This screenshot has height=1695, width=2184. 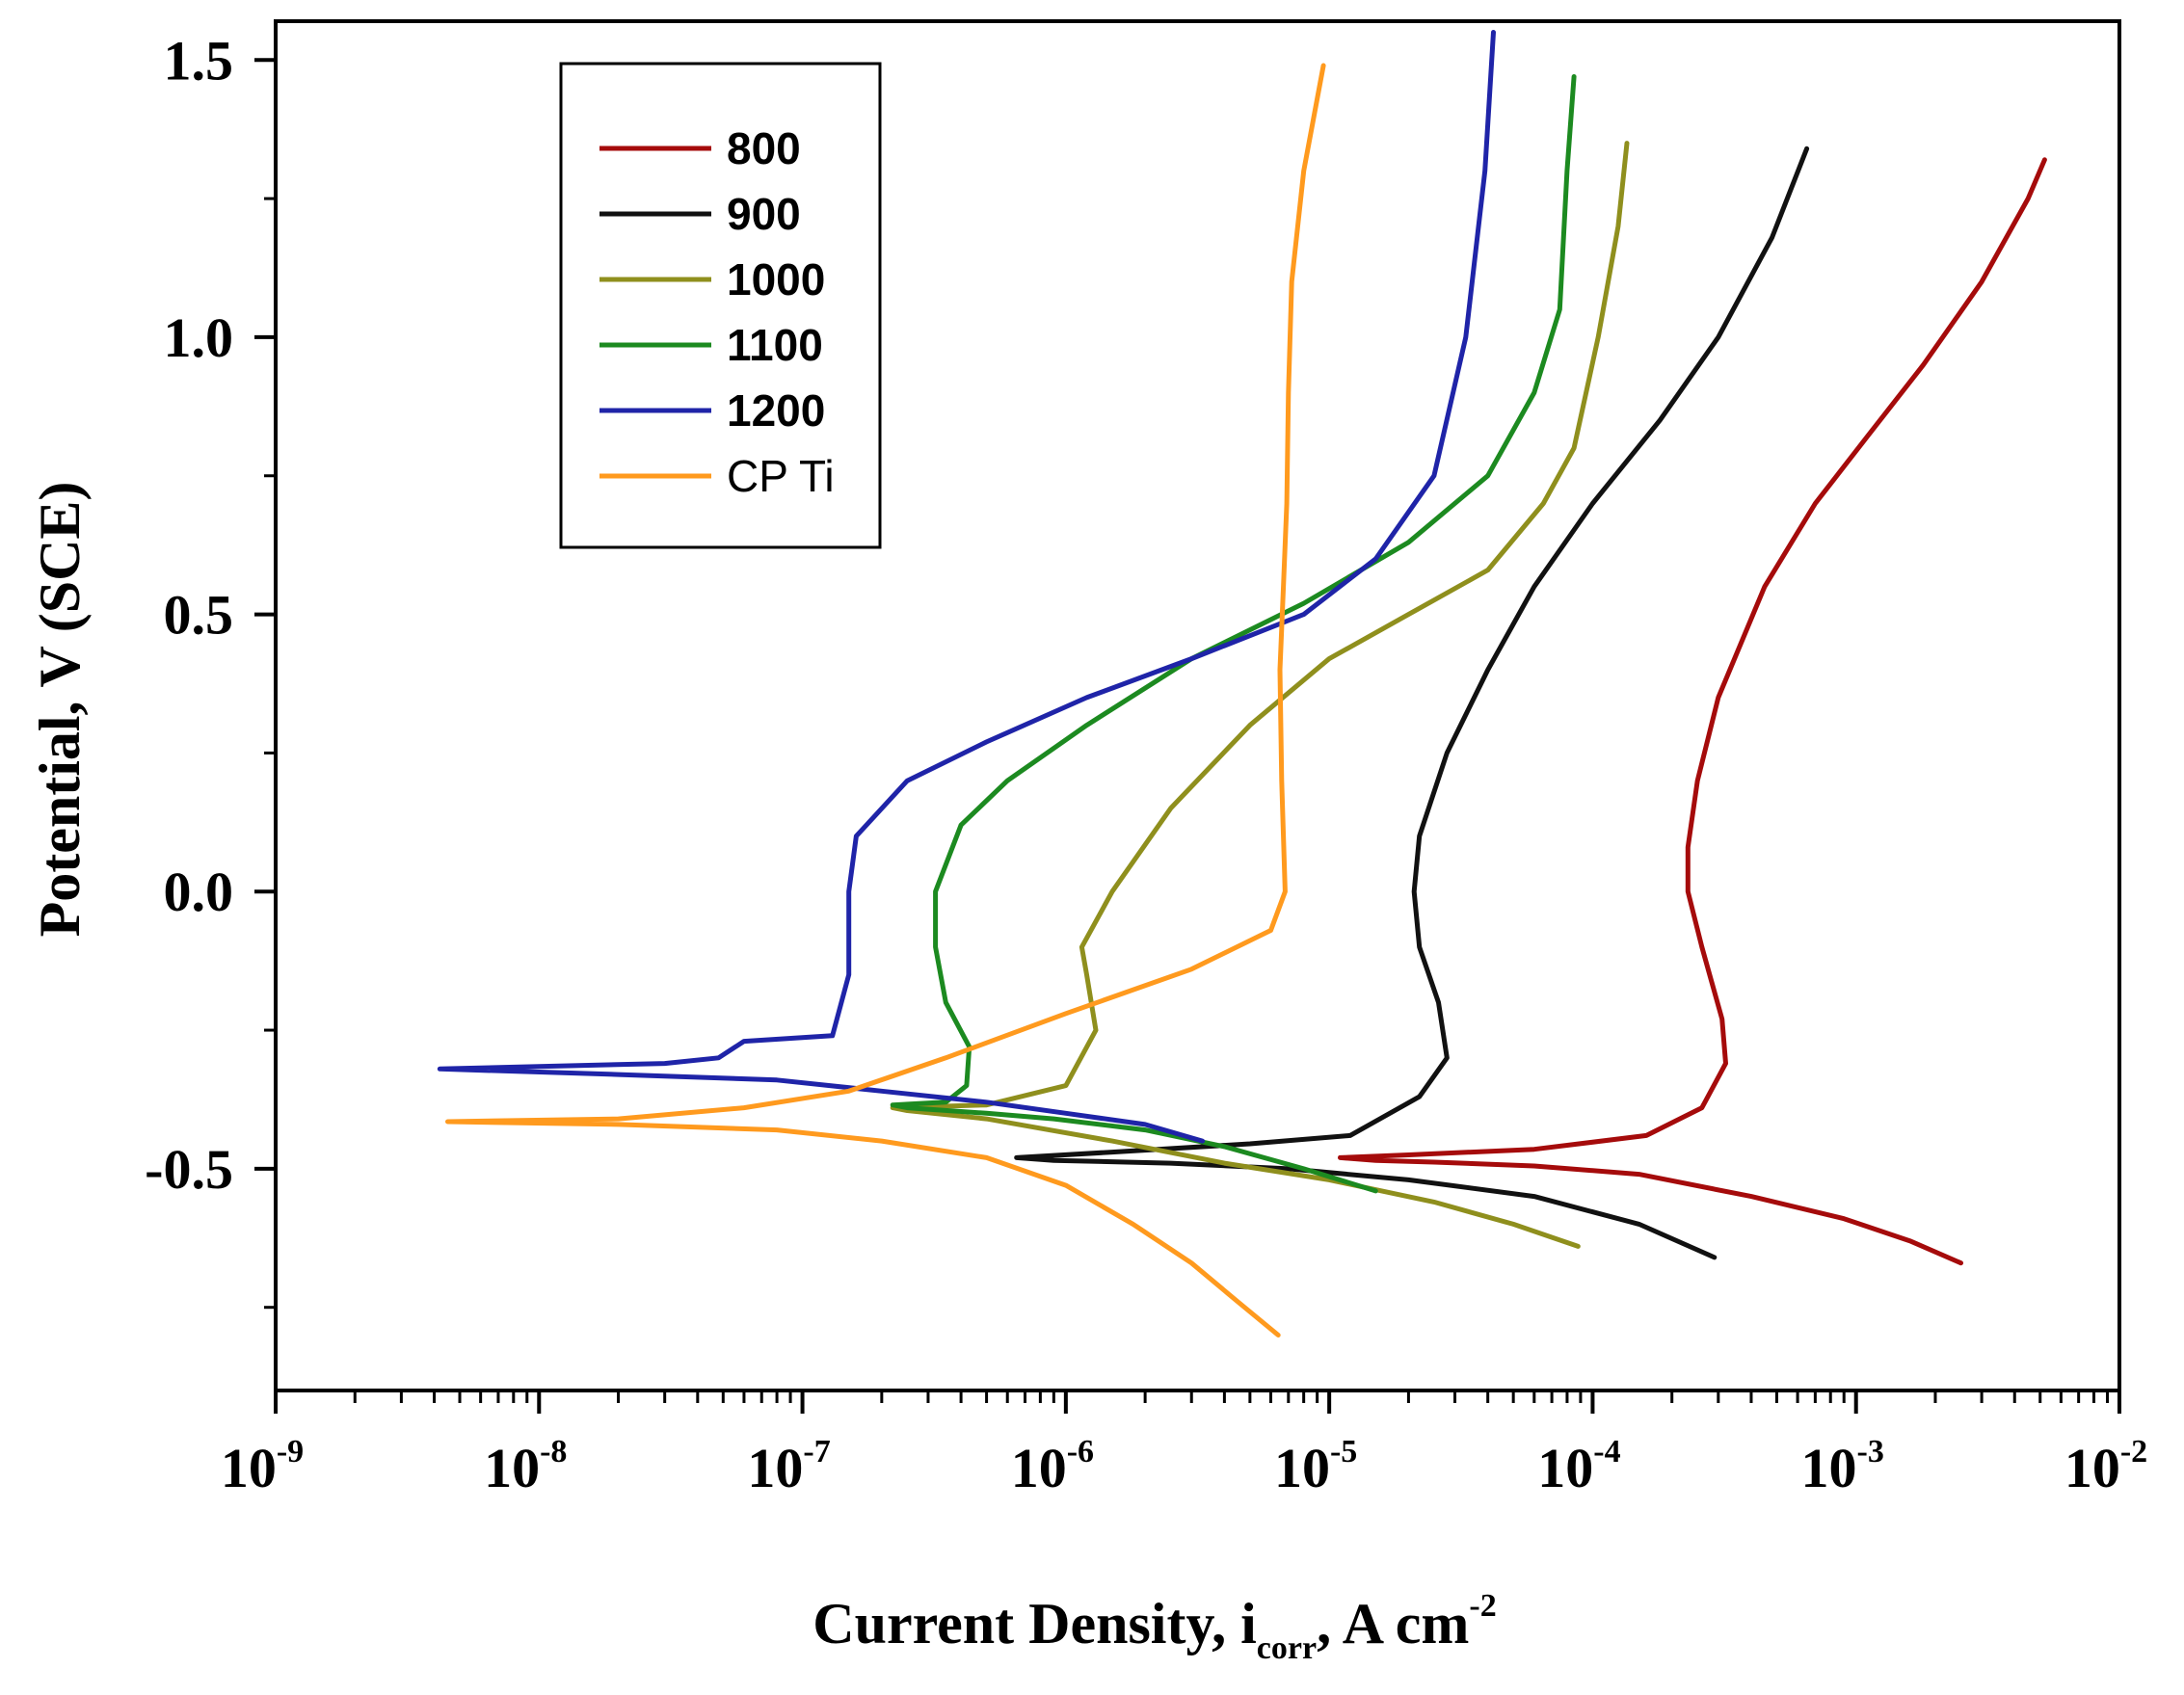 What do you see at coordinates (189, 1170) in the screenshot?
I see `y-tick-label: -0.5` at bounding box center [189, 1170].